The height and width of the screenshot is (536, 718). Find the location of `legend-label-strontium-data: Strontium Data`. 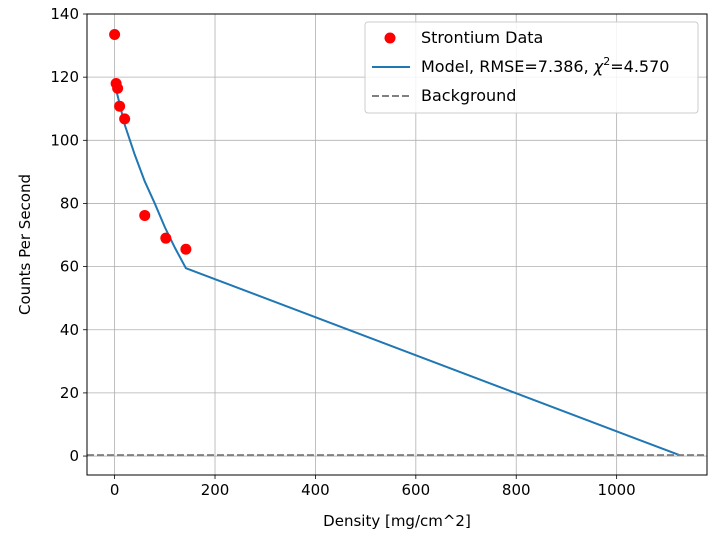

legend-label-strontium-data: Strontium Data is located at coordinates (482, 37).